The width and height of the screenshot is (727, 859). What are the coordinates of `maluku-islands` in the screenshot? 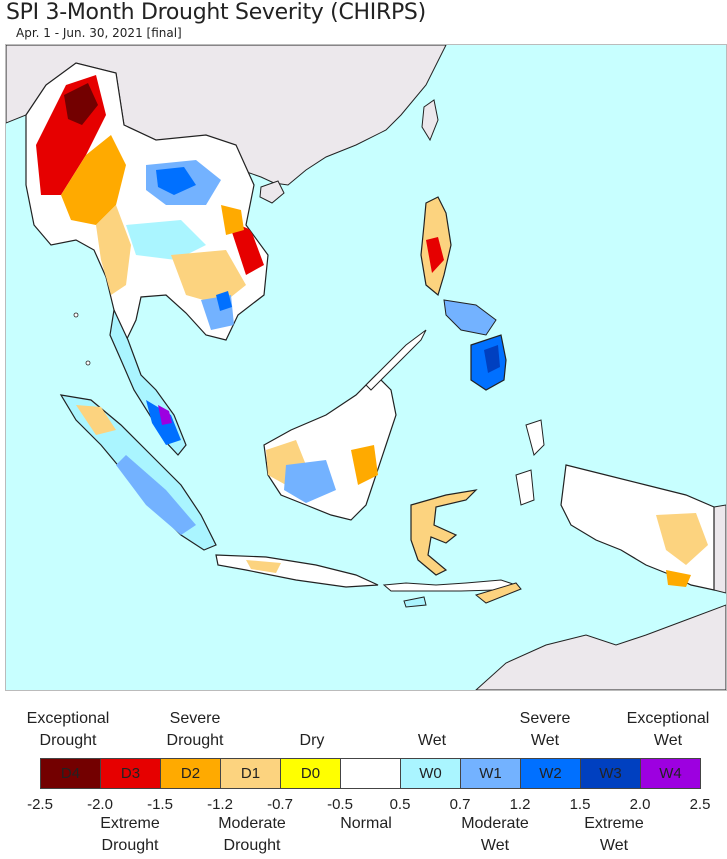 It's located at (525, 487).